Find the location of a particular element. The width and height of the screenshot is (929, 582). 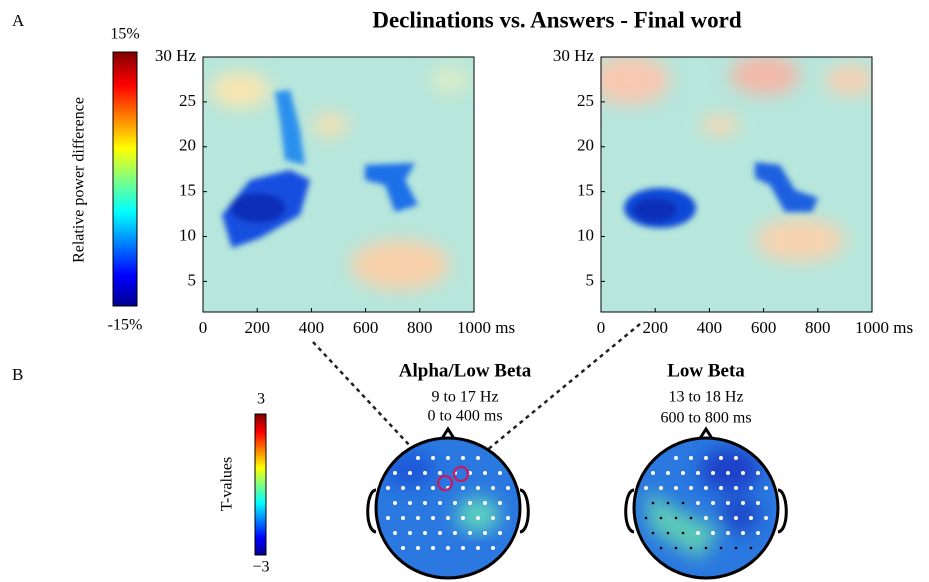

y-tick-label: 30 Hz is located at coordinates (574, 55).